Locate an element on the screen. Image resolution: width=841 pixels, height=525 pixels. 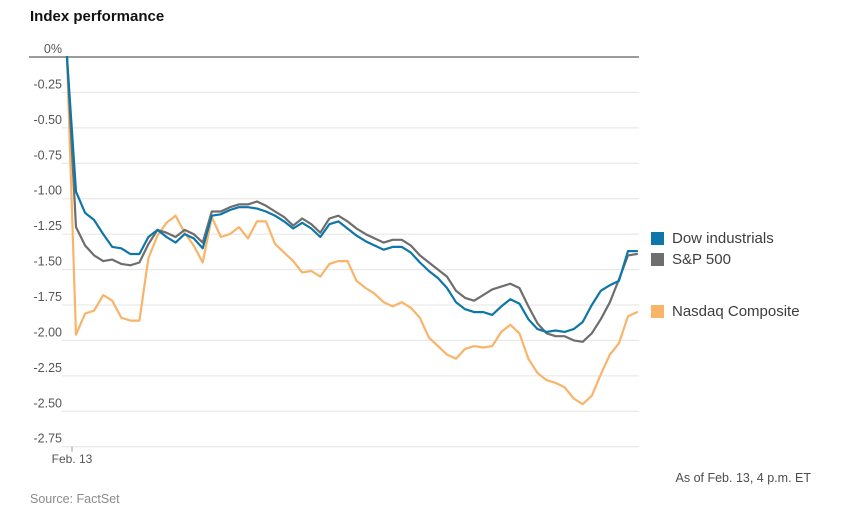
x-axis-label: Feb. 13 is located at coordinates (72, 459).